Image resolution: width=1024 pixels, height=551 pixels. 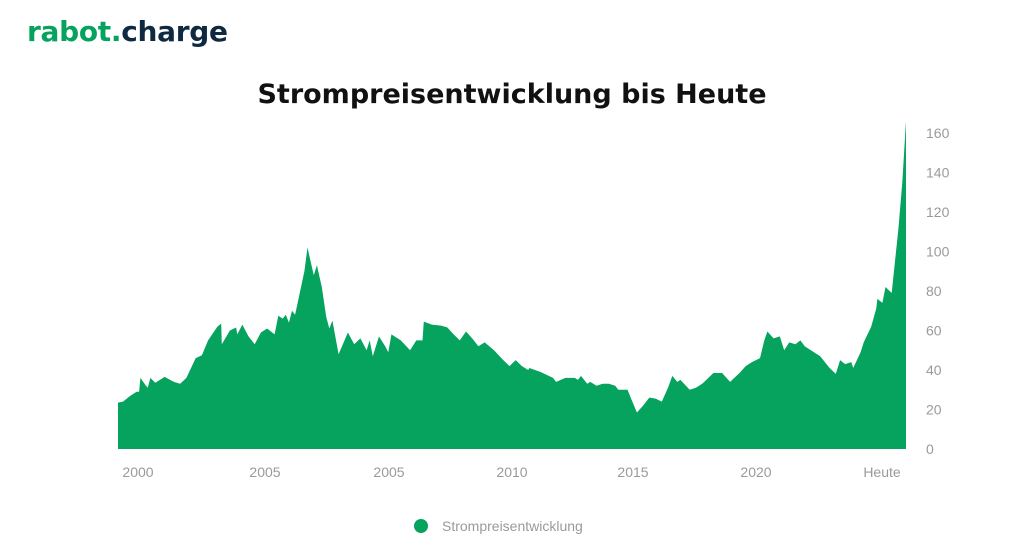 What do you see at coordinates (512, 526) in the screenshot?
I see `legend-label: Strompreisentwicklung` at bounding box center [512, 526].